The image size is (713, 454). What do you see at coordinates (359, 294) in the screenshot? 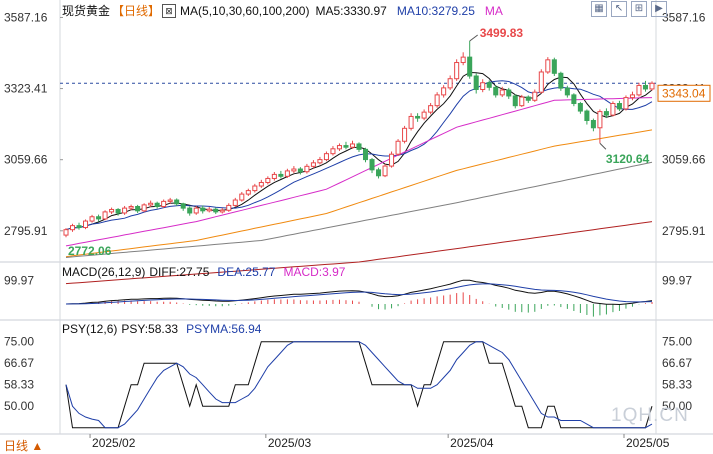
I see `macd-dea-line` at bounding box center [359, 294].